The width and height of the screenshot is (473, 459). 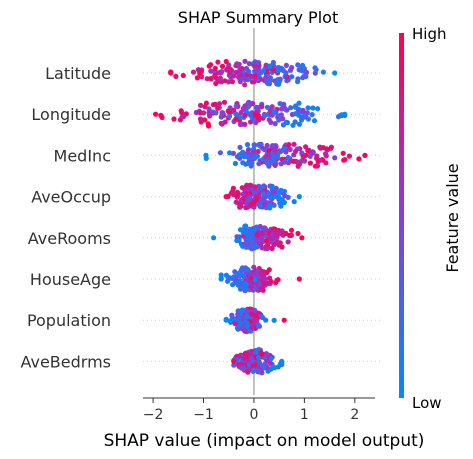 What do you see at coordinates (427, 403) in the screenshot?
I see `colorbar-low-label: Low` at bounding box center [427, 403].